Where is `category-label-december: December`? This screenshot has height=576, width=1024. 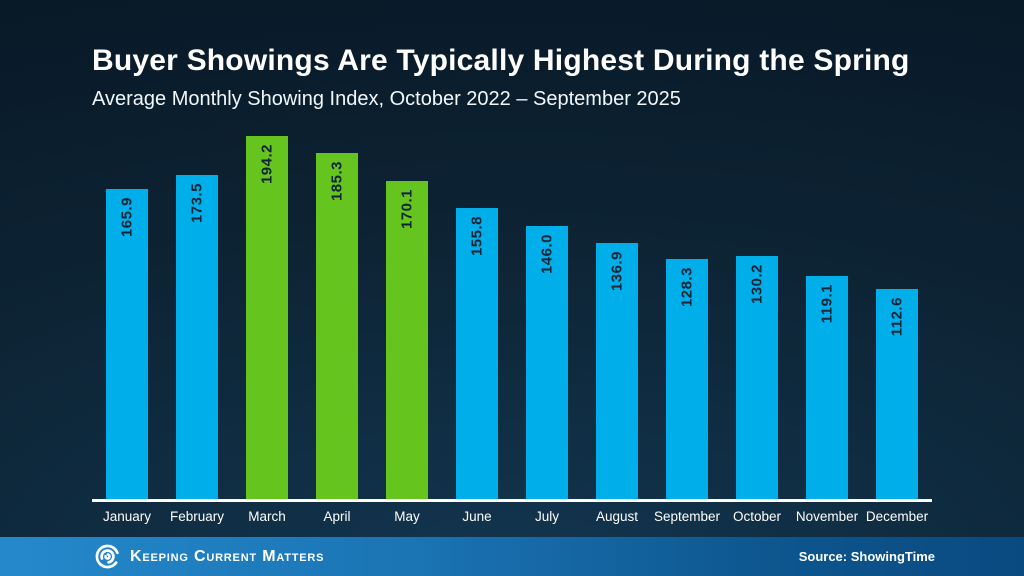 category-label-december: December is located at coordinates (897, 516).